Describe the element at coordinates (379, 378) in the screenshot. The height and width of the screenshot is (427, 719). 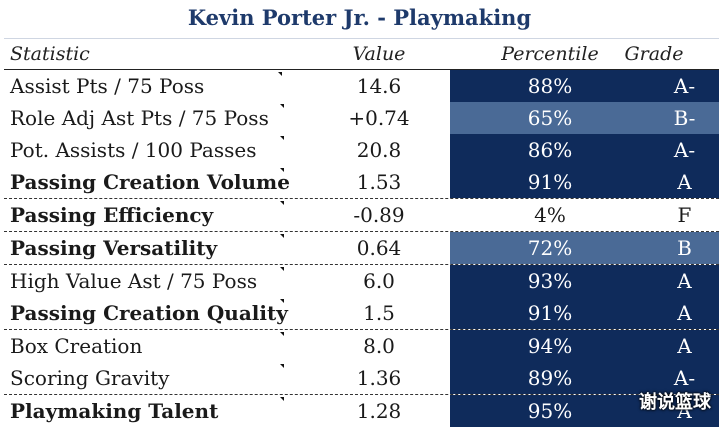
I see `stat-value: 1.36` at that location.